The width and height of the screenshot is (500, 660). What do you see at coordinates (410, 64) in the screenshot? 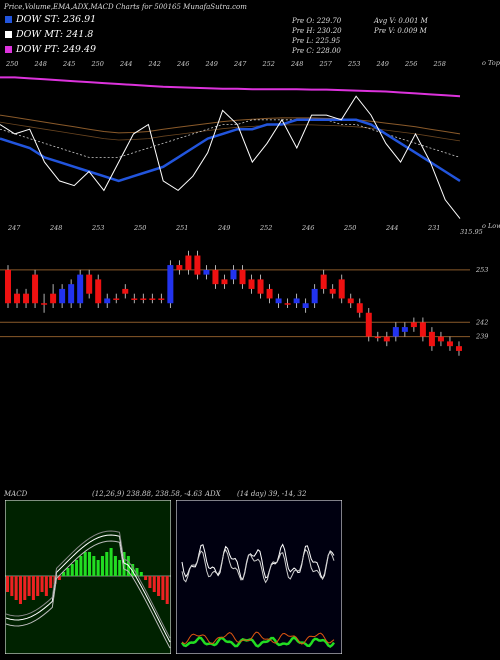
I see `top-label: 256` at bounding box center [410, 64].